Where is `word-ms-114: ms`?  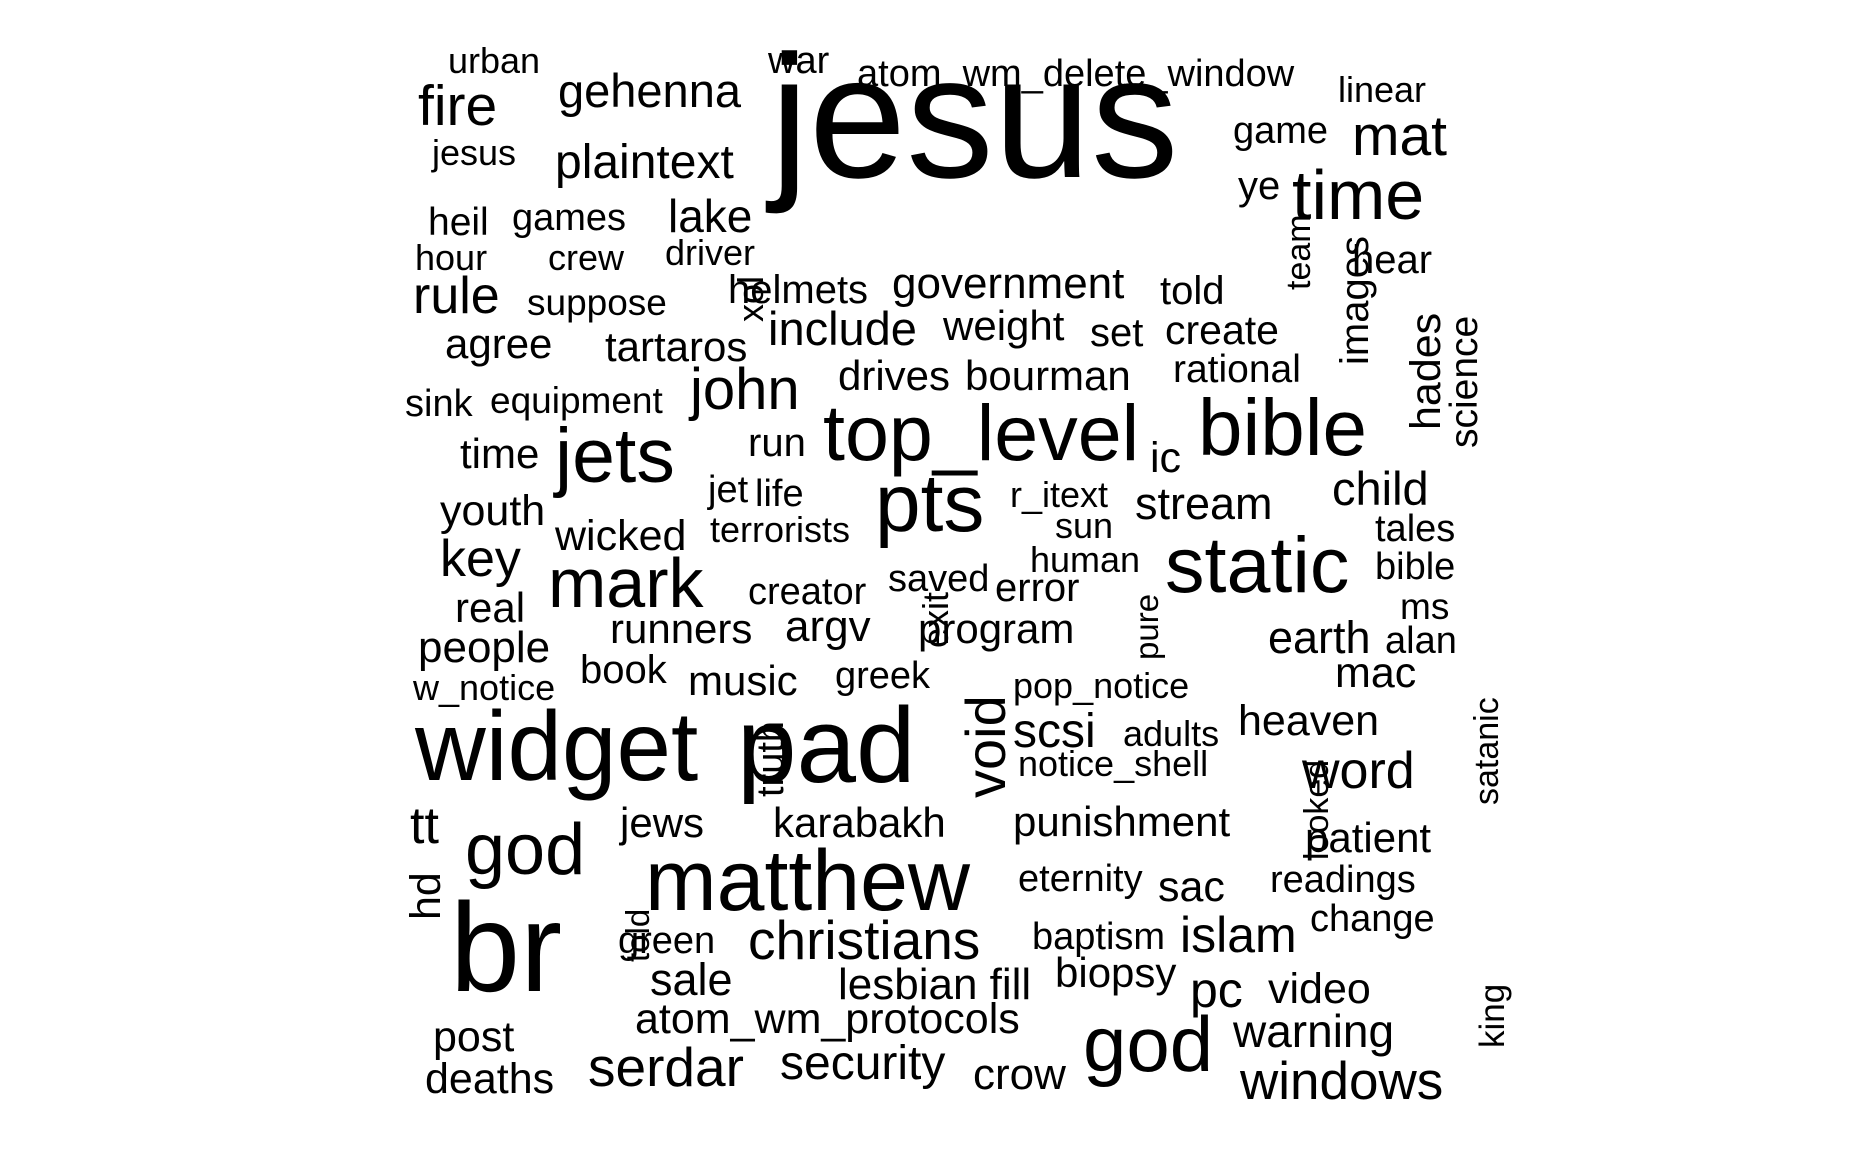 word-ms-114: ms is located at coordinates (1425, 606).